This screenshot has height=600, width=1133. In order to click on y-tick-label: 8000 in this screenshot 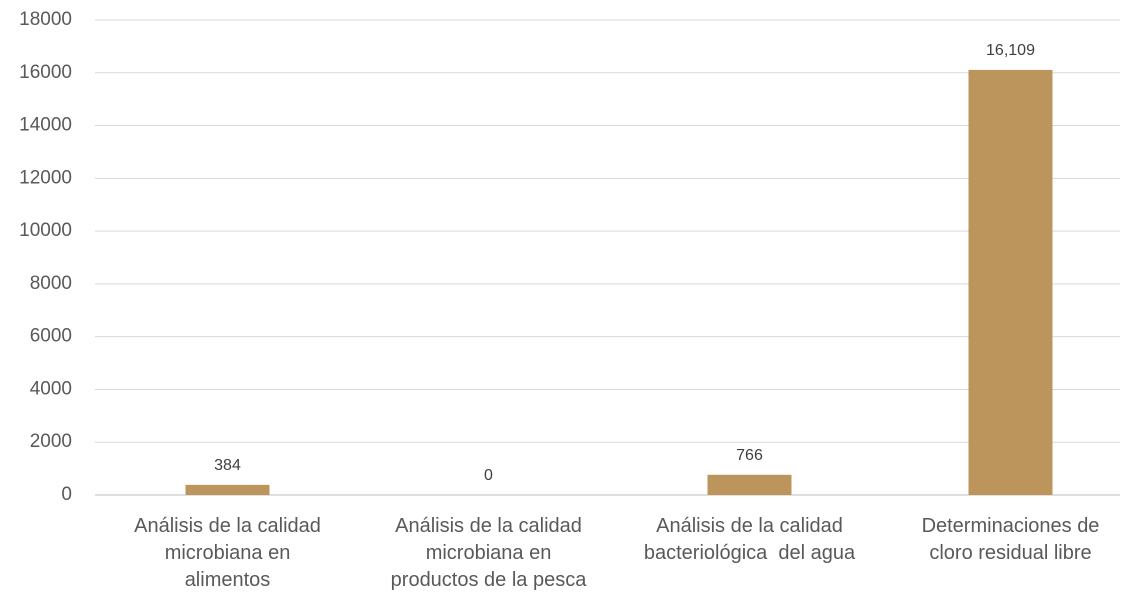, I will do `click(51, 283)`.